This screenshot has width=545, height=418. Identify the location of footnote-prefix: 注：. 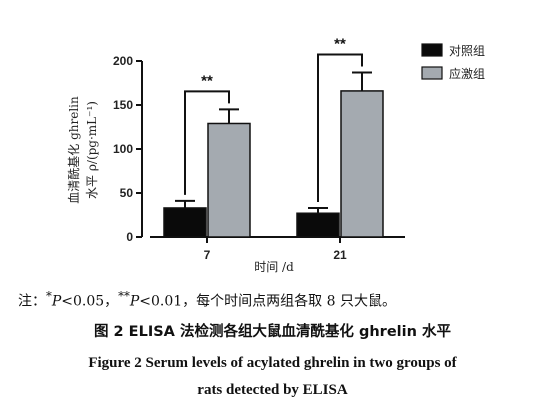
(32, 301).